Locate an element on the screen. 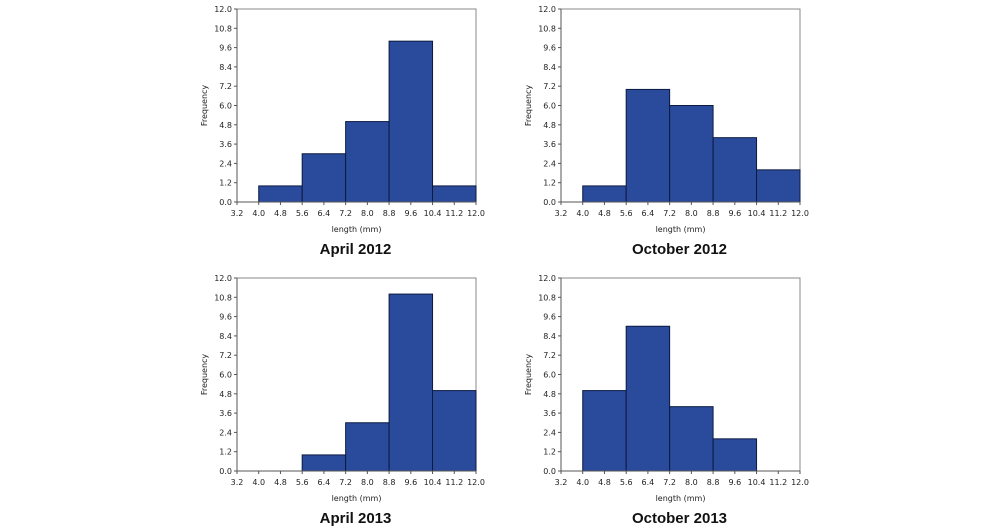 The width and height of the screenshot is (998, 528). chart-title: April 2013 is located at coordinates (356, 518).